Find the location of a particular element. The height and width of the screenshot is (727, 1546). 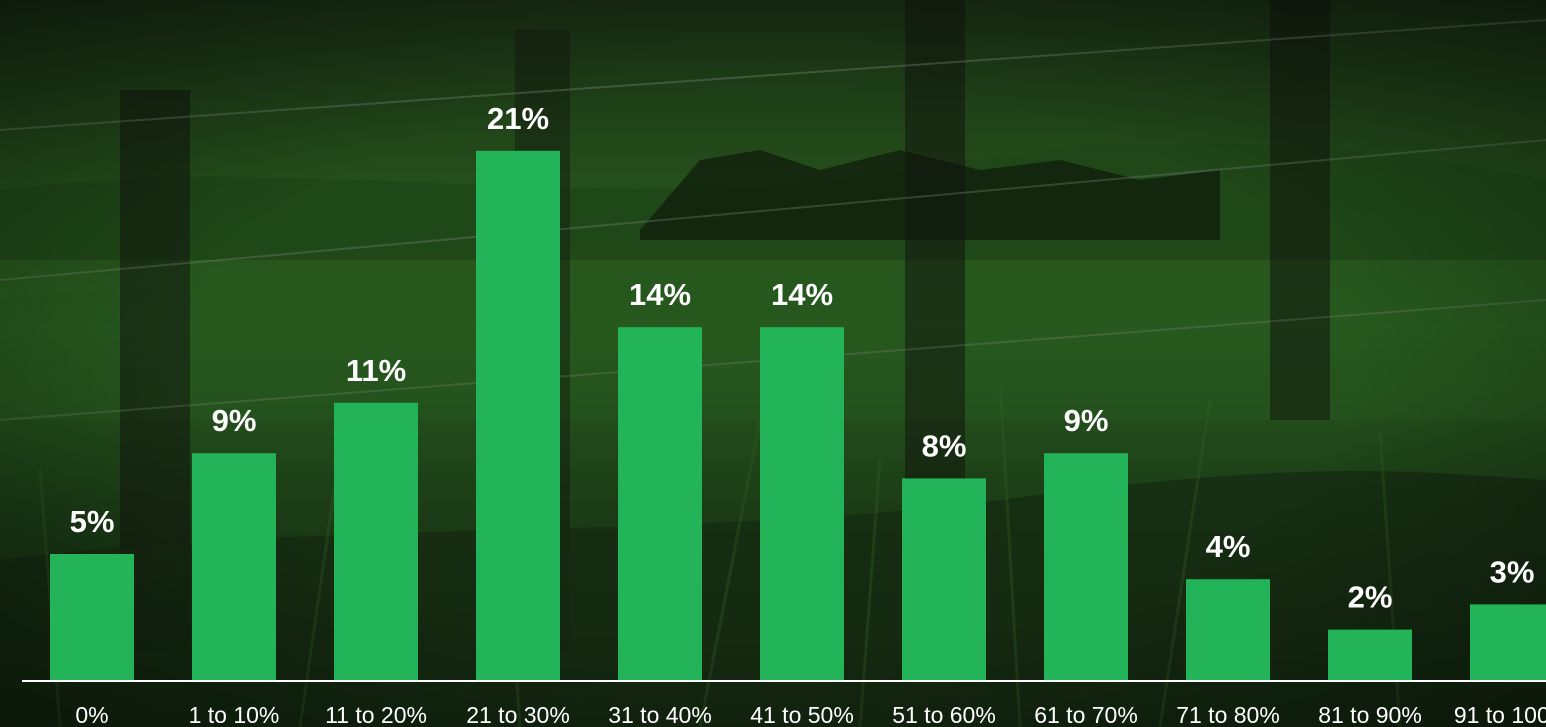

data-label-9: 2% is located at coordinates (1370, 597).